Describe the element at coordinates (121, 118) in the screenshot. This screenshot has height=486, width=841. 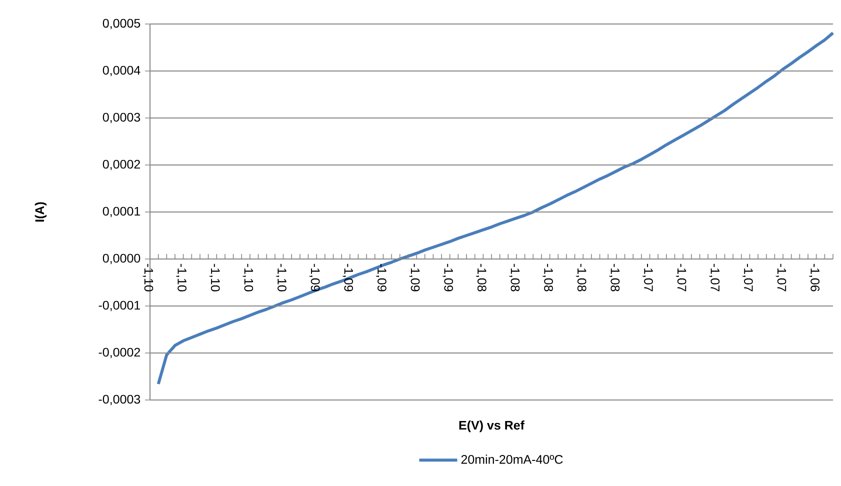
I see `y-tick-label: 0,0003` at that location.